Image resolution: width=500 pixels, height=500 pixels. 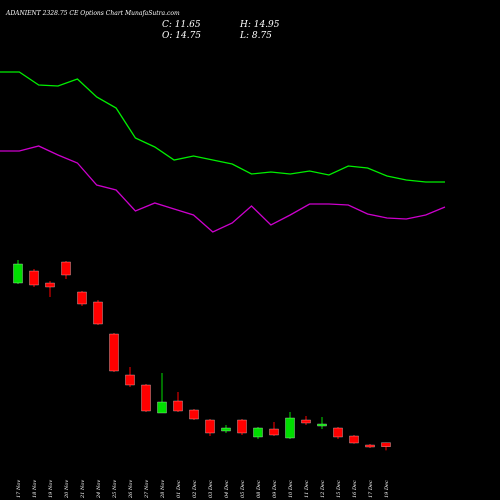 What do you see at coordinates (339, 489) in the screenshot?
I see `x-tick-label: 15 Dec` at bounding box center [339, 489].